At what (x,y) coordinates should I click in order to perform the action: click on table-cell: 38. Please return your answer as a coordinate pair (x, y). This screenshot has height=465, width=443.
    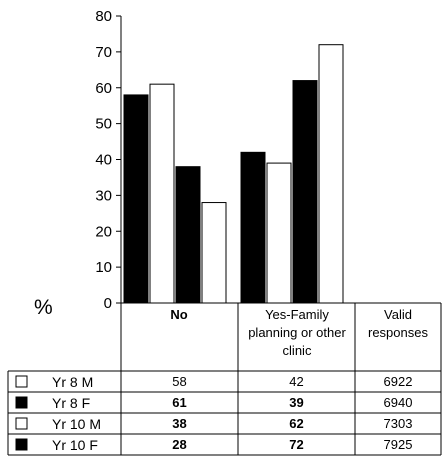
    Looking at the image, I should click on (179, 423).